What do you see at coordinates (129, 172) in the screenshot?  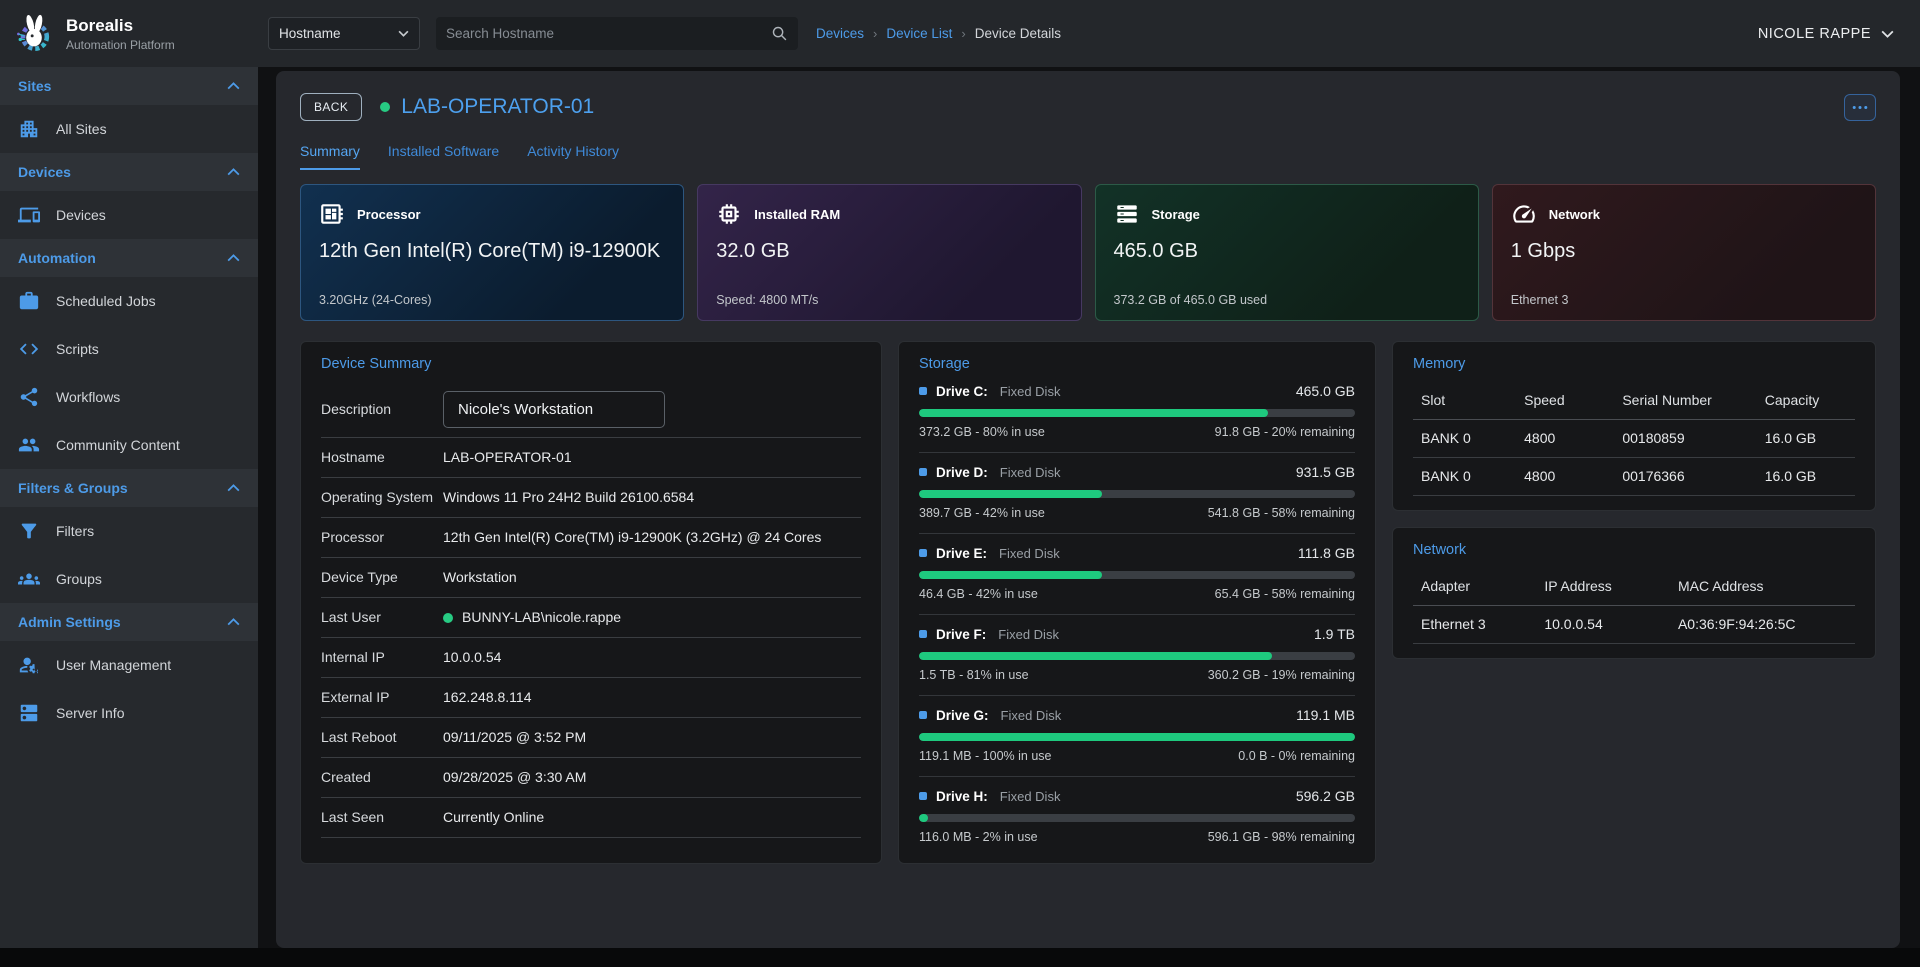 I see `sidebar-section-devices: Devices` at bounding box center [129, 172].